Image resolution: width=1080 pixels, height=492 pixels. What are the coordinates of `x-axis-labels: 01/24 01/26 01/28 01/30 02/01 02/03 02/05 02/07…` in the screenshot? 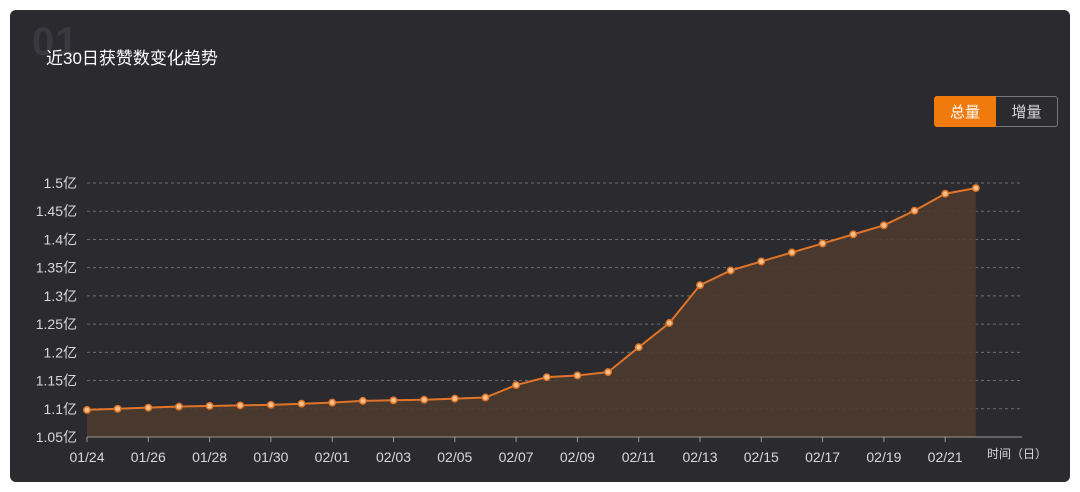 It's located at (515, 457).